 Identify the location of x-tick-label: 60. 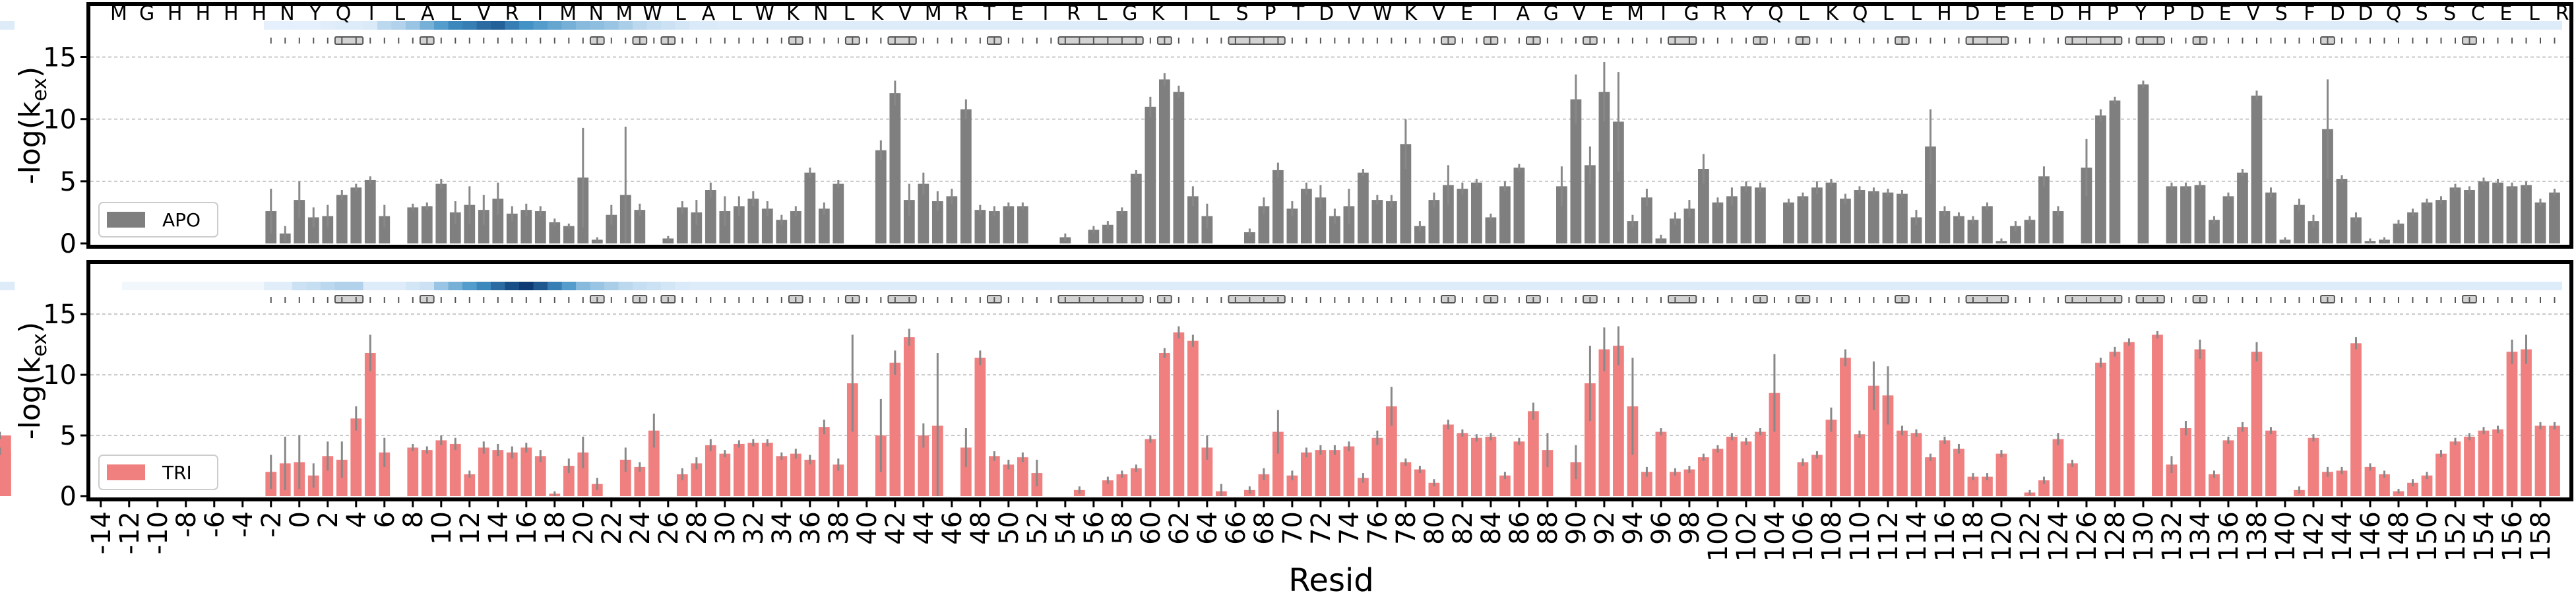
(1151, 528).